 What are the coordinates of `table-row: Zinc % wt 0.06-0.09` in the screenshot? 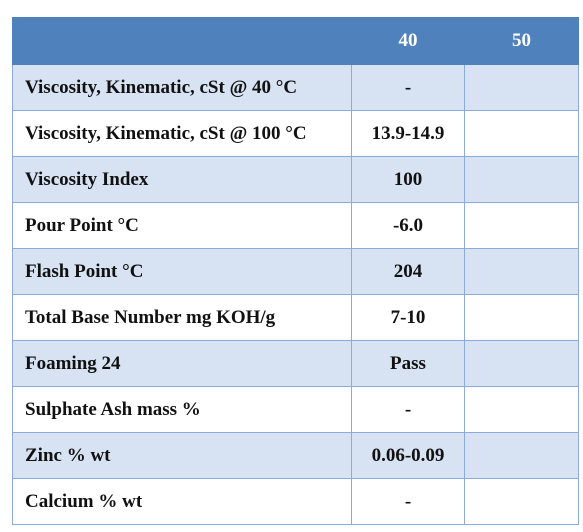 It's located at (295, 455).